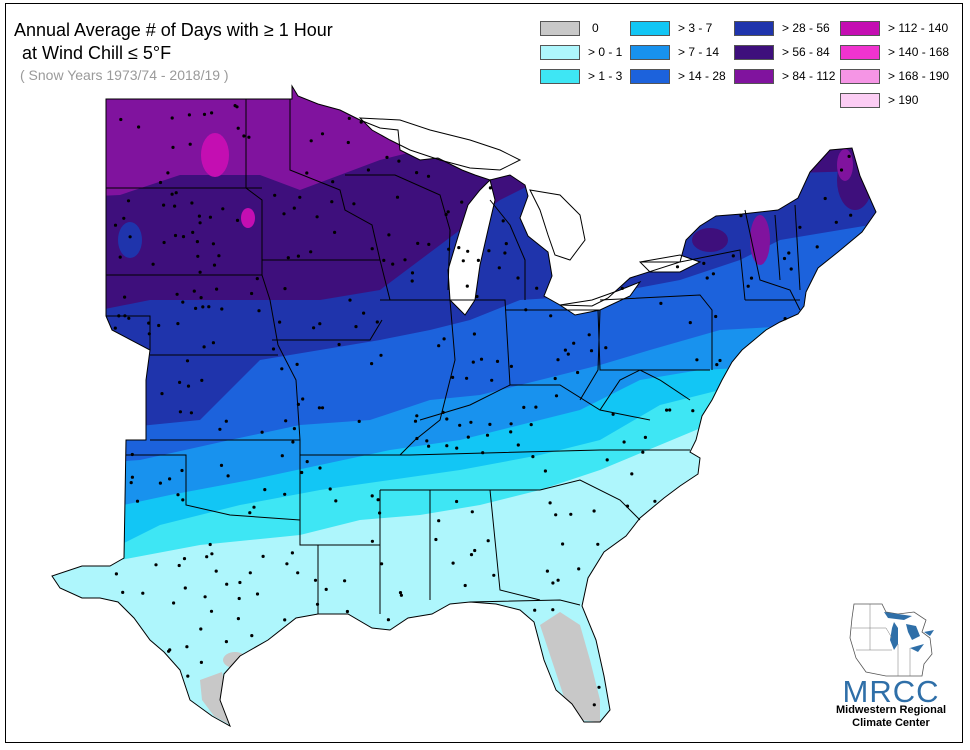  I want to click on pocket-adirondack, so click(760, 240).